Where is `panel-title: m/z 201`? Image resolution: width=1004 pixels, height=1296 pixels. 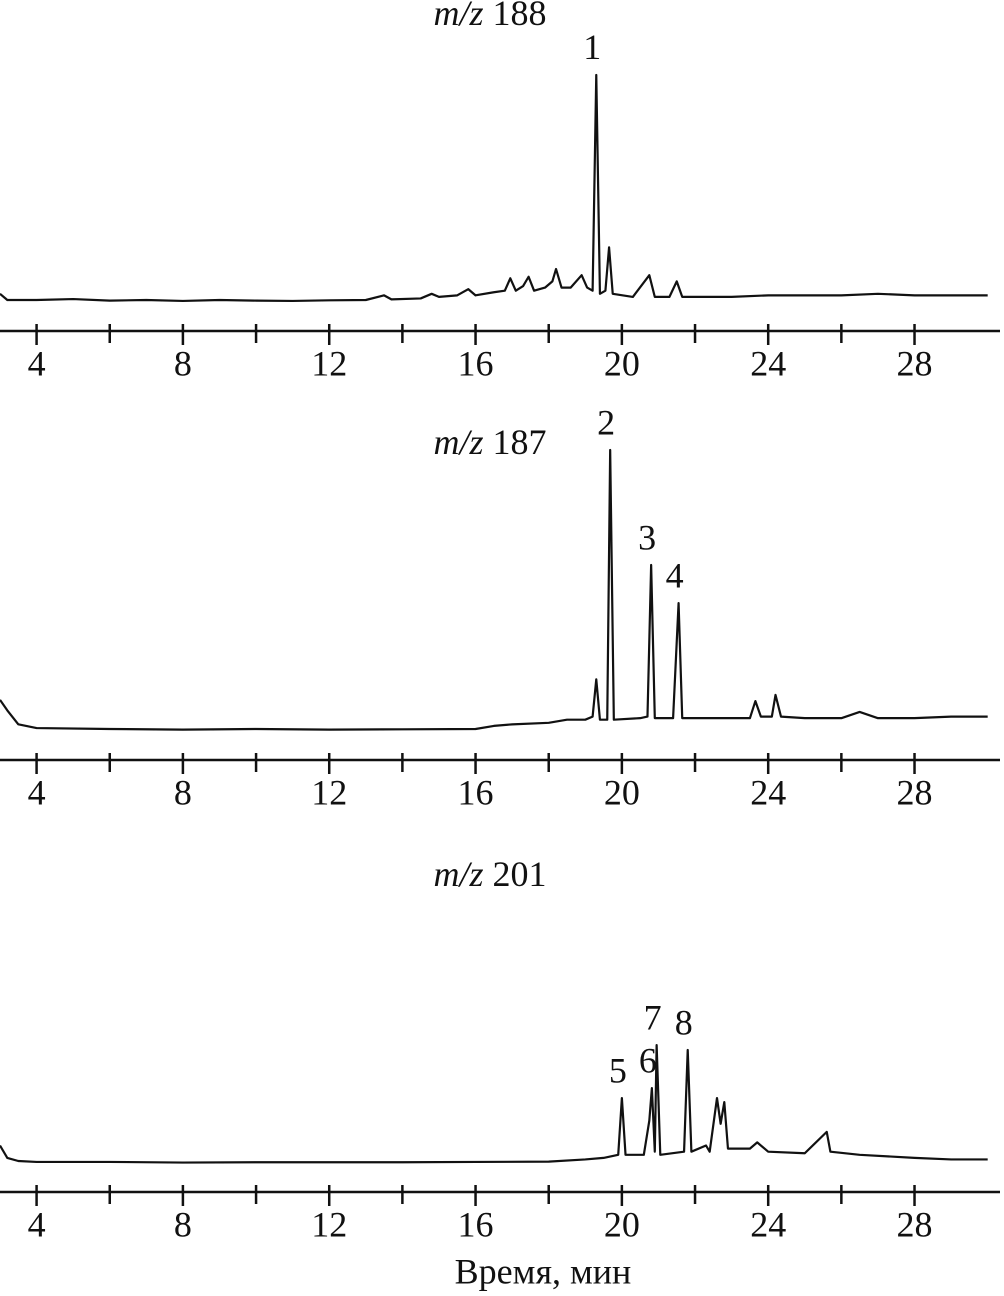 panel-title: m/z 201 is located at coordinates (489, 874).